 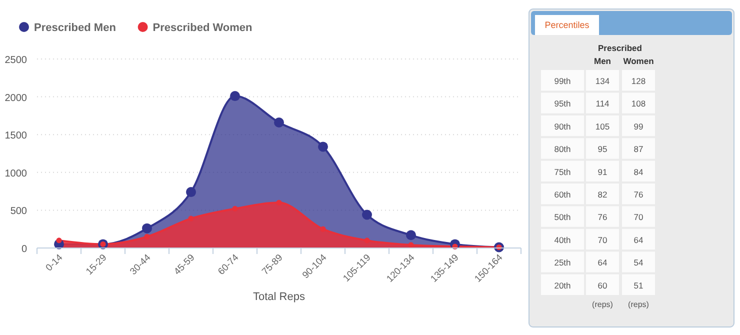 What do you see at coordinates (638, 81) in the screenshot?
I see `data-label: 128` at bounding box center [638, 81].